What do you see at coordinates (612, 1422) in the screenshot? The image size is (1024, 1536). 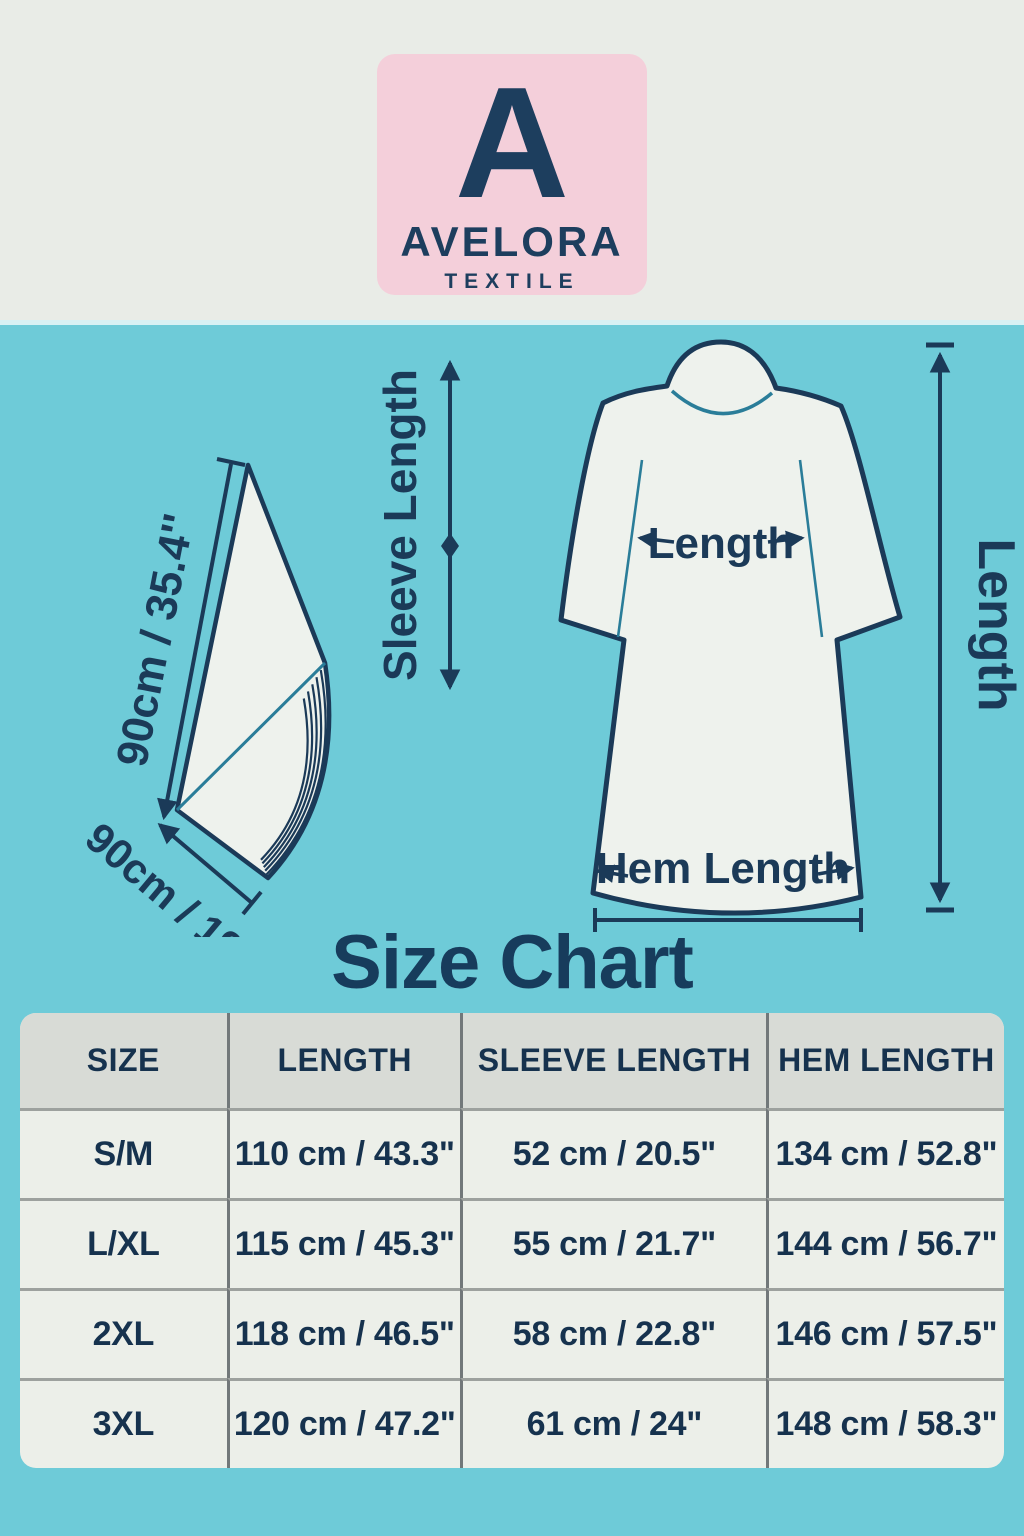 I see `cell-sleeve-length: 61 cm / 24"` at bounding box center [612, 1422].